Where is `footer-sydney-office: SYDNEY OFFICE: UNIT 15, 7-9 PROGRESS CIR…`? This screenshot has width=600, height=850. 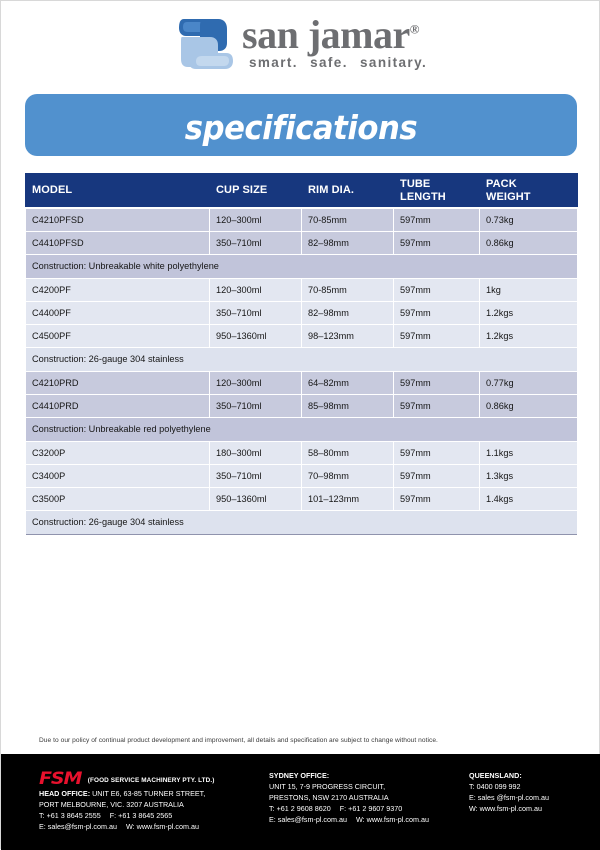 footer-sydney-office: SYDNEY OFFICE: UNIT 15, 7-9 PROGRESS CIR… is located at coordinates (349, 798).